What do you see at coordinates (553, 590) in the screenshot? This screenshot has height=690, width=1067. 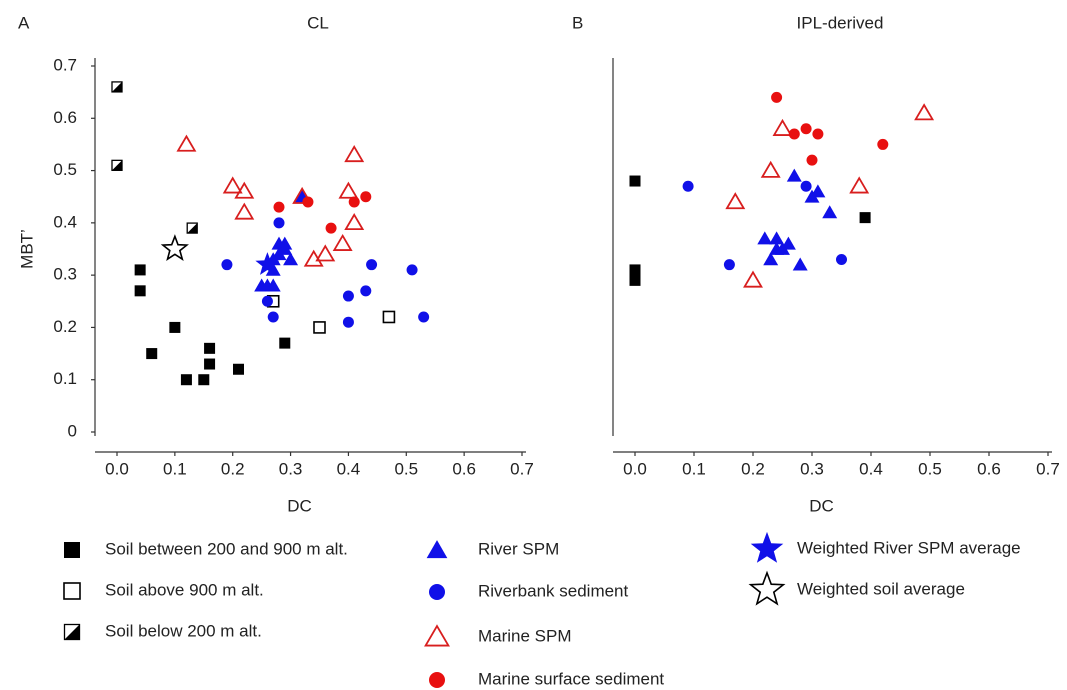 I see `legend-label: Riverbank sediment` at bounding box center [553, 590].